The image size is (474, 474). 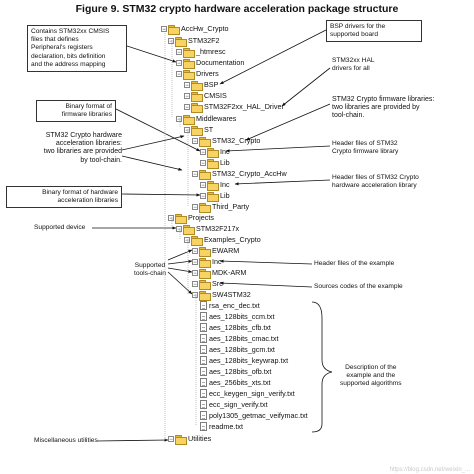 I want to click on node-label: Documentation, so click(x=220, y=62).